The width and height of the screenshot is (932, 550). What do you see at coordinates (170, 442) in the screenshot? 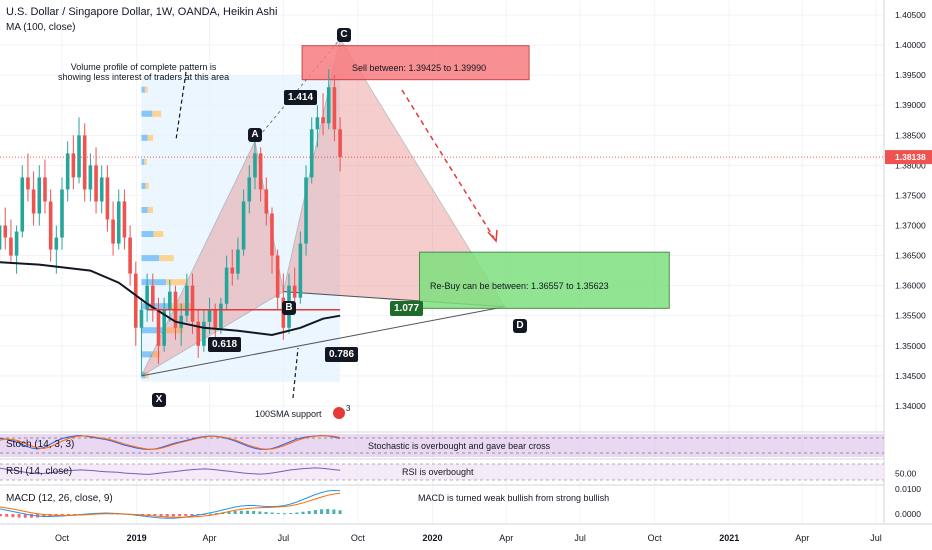
I see `stoch-k-line` at bounding box center [170, 442].